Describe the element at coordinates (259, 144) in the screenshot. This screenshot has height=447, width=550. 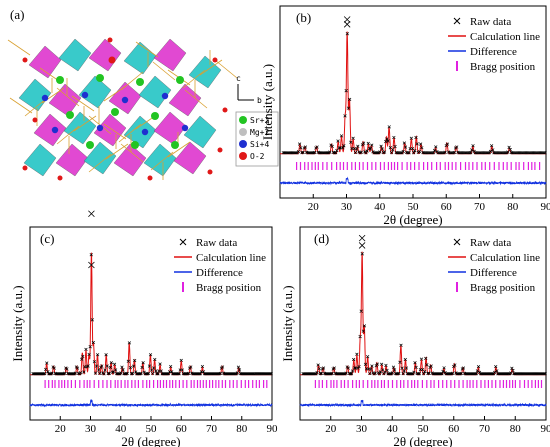
I see `legend-si-label: Si+4` at that location.